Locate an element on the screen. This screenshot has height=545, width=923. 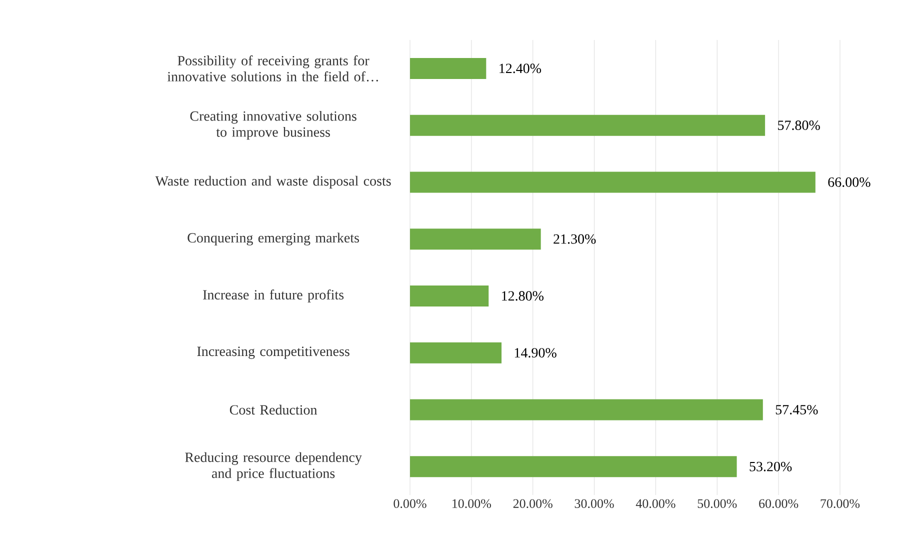
y-tick-label: Conquering emerging markets is located at coordinates (273, 239).